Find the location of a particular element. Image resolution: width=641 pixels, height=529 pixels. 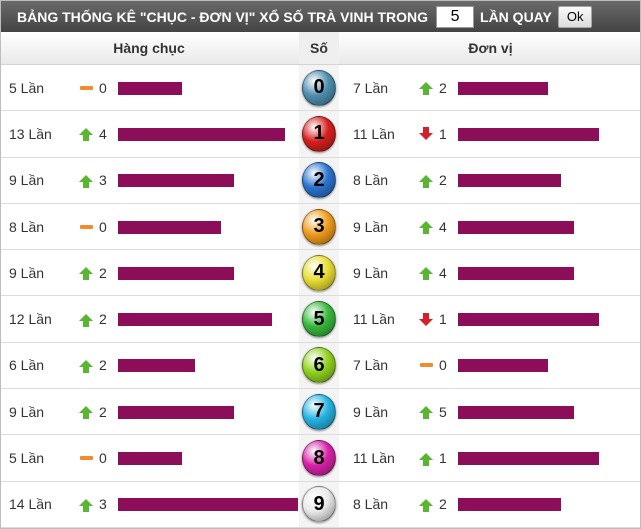

table-row: 9 Lần 2 4 9 Lần 4 is located at coordinates (320, 273).